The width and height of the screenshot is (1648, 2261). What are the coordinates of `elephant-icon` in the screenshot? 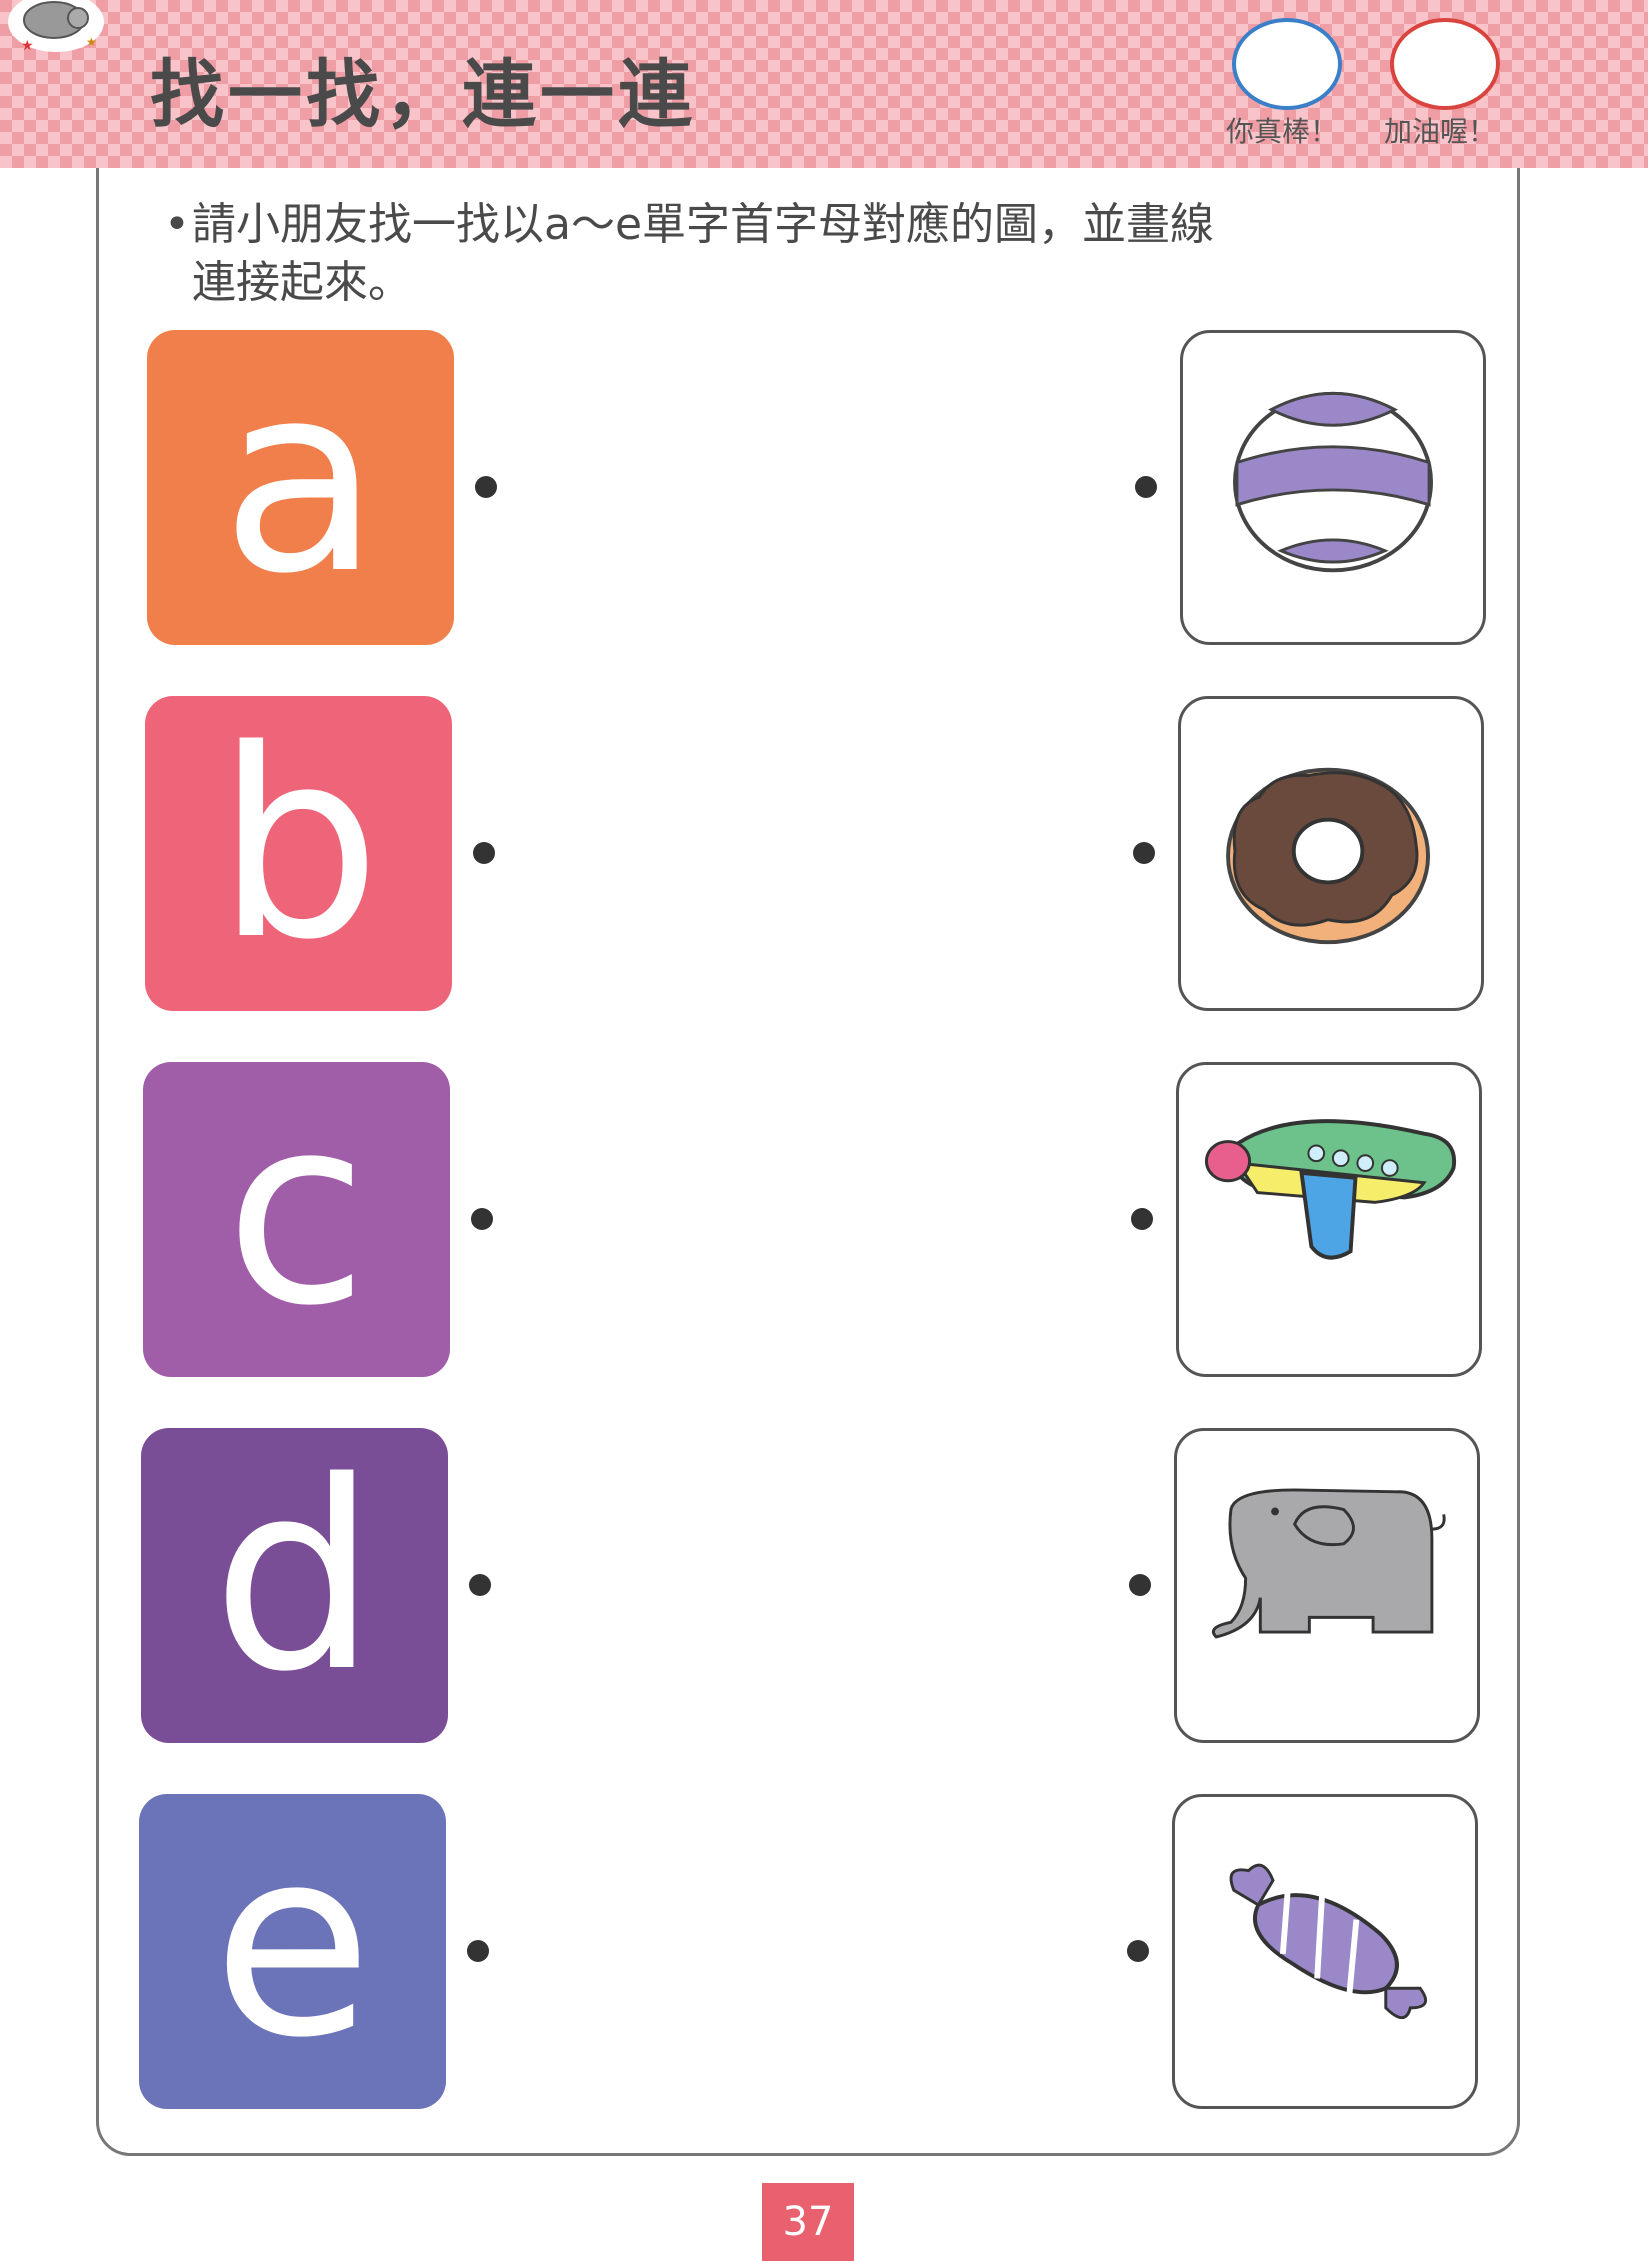 It's located at (1328, 1563).